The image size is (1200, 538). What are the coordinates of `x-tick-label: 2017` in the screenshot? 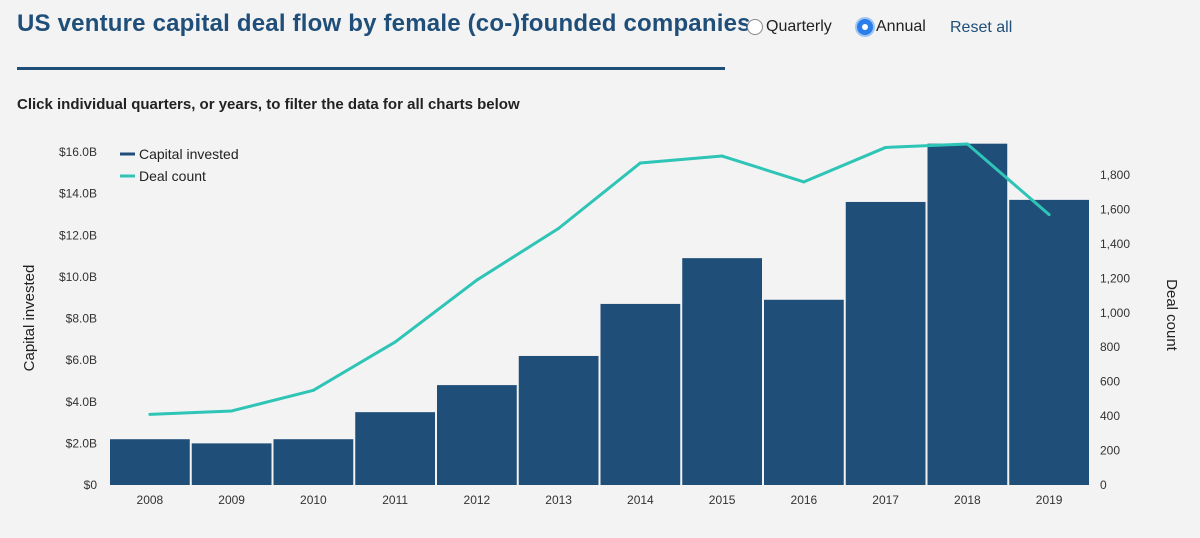 It's located at (885, 500).